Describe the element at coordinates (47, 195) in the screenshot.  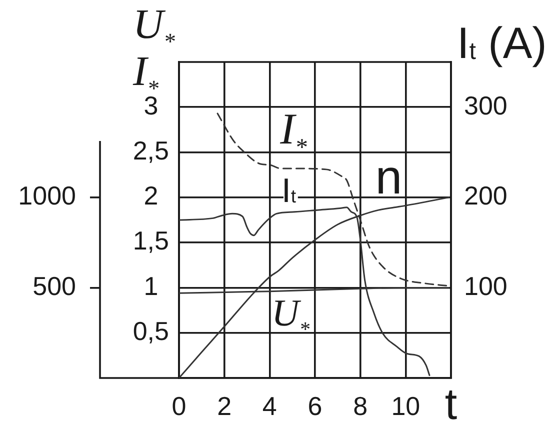
I see `y3-tick-label: 1000` at that location.